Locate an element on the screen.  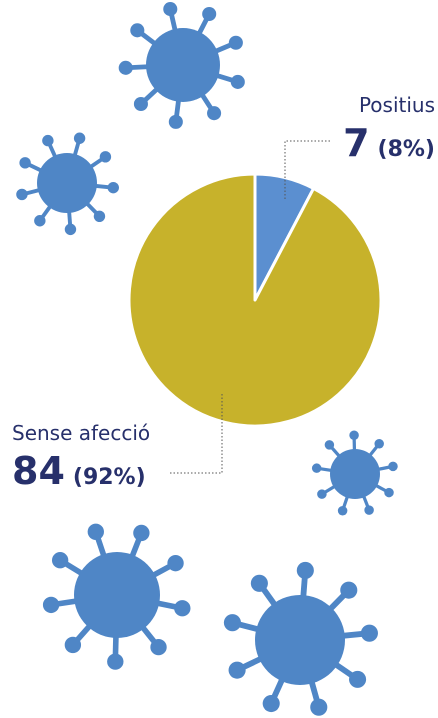
value-group: 7 (8%) is located at coordinates (389, 143).